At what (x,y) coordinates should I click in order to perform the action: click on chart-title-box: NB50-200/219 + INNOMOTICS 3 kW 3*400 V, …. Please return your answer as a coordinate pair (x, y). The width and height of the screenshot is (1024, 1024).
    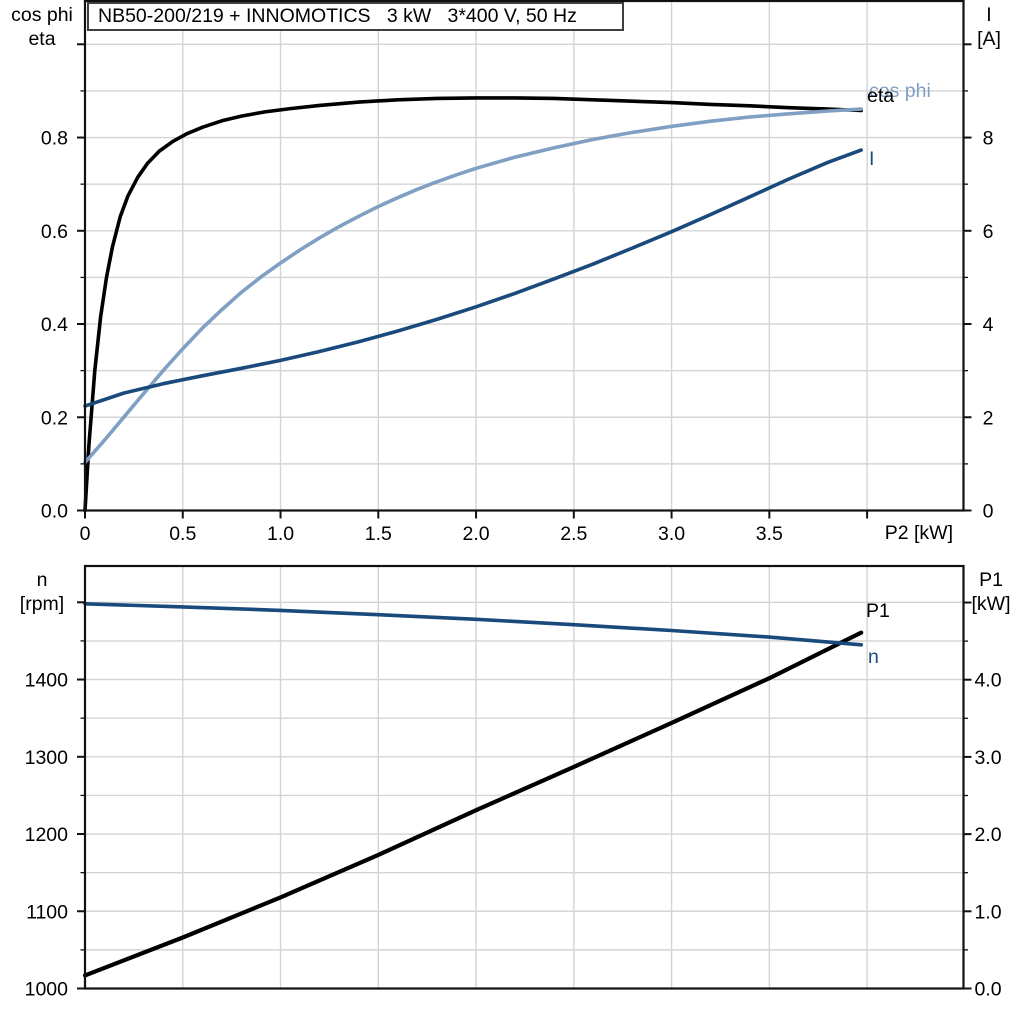
    Looking at the image, I should click on (355, 16).